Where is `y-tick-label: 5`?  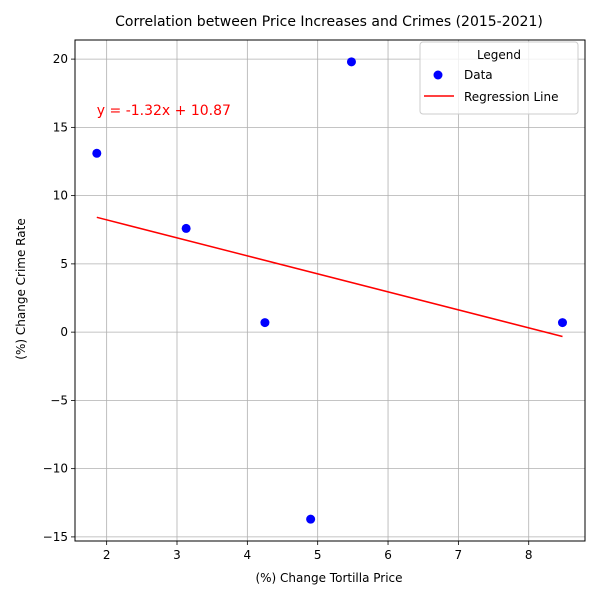
y-tick-label: 5 is located at coordinates (64, 264).